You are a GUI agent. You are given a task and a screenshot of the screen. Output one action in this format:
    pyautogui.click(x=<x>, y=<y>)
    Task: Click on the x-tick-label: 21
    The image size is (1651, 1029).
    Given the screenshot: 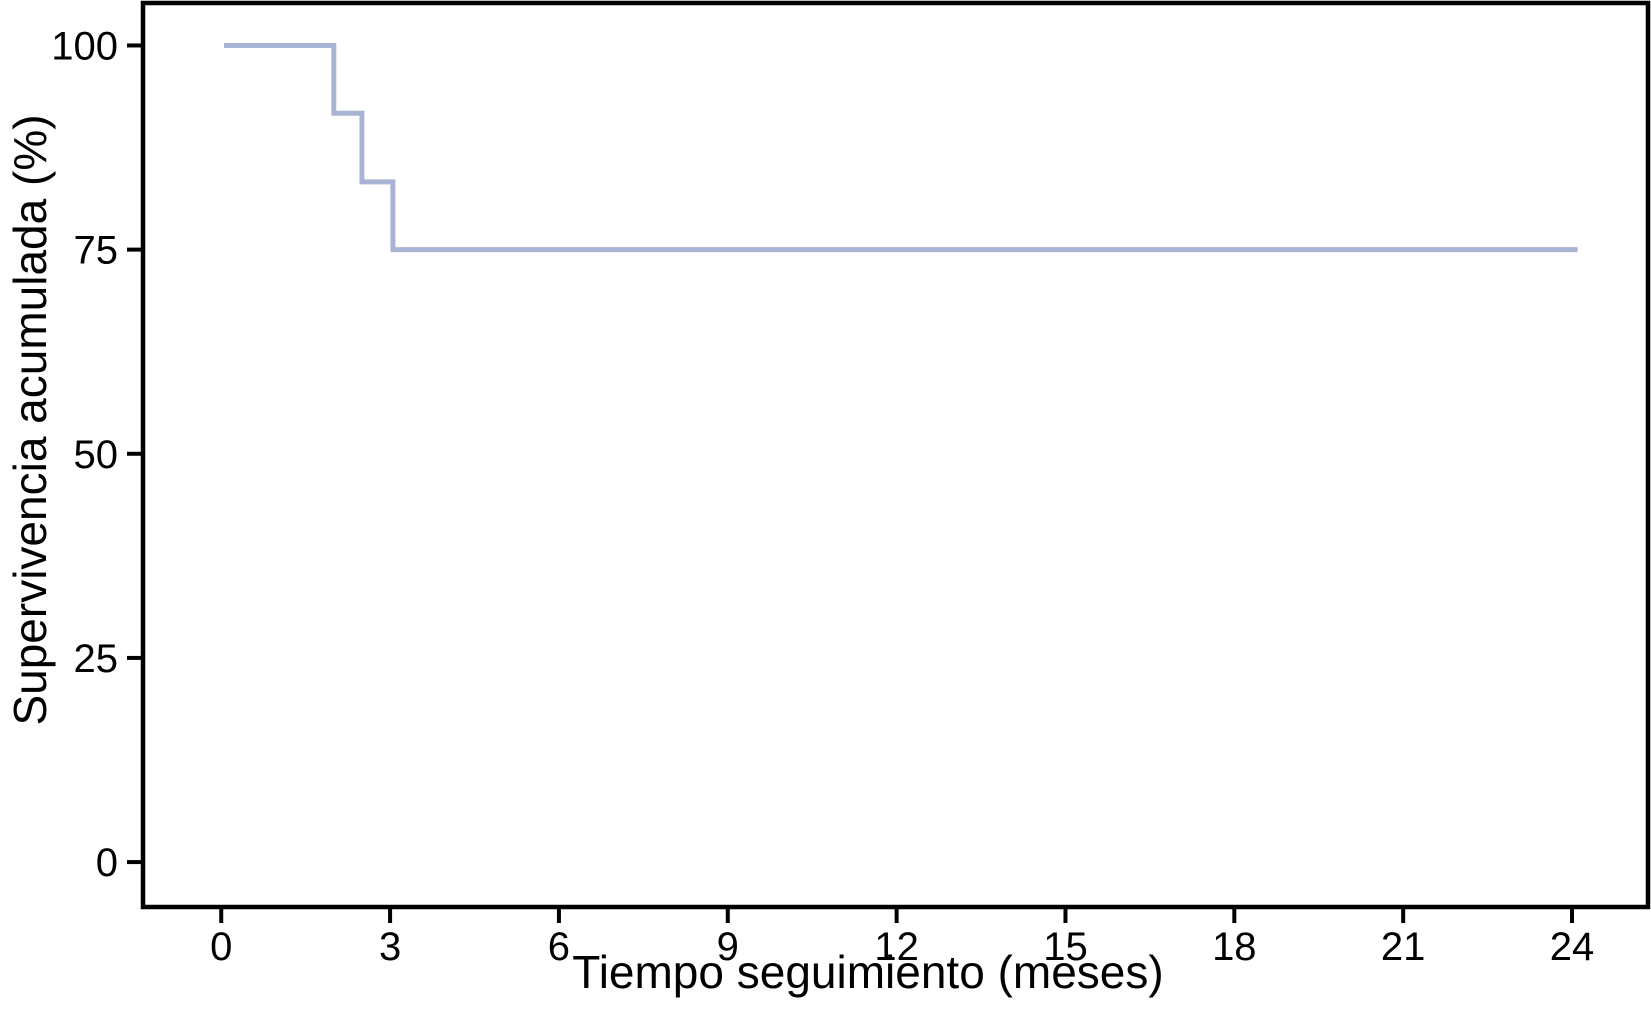 What is the action you would take?
    pyautogui.click(x=1403, y=947)
    